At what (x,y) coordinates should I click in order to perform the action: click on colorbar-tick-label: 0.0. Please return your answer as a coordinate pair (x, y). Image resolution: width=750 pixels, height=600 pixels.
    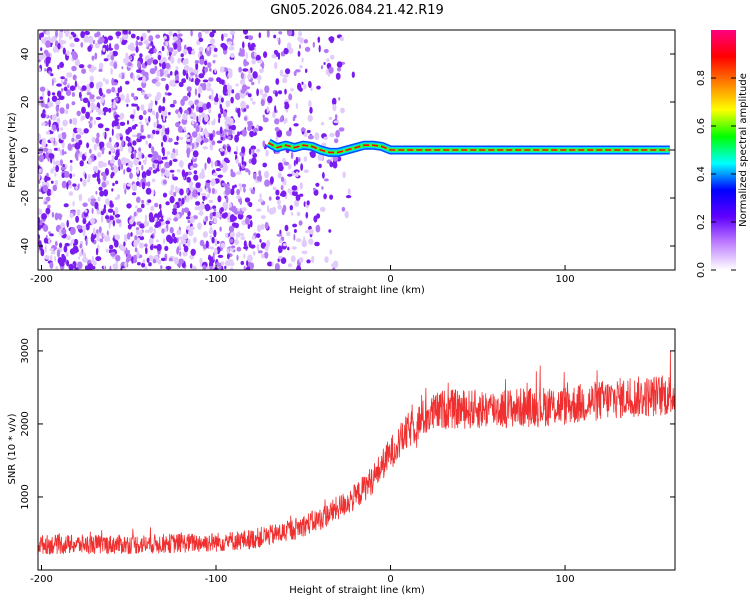
    Looking at the image, I should click on (701, 270).